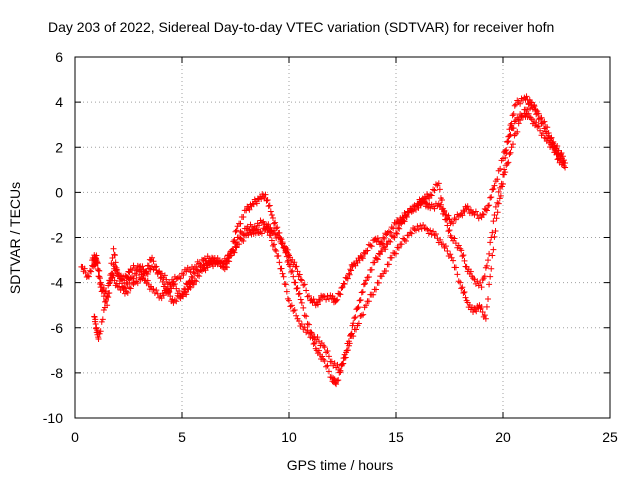 The width and height of the screenshot is (640, 480). I want to click on y-tick-label: -10, so click(53, 418).